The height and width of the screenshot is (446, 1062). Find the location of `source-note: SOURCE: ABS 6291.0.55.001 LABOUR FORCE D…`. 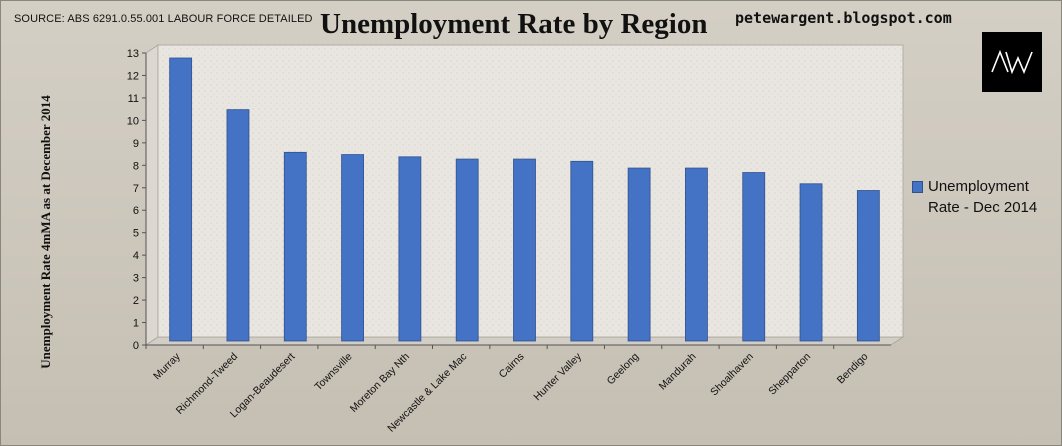

source-note: SOURCE: ABS 6291.0.55.001 LABOUR FORCE D… is located at coordinates (163, 19).